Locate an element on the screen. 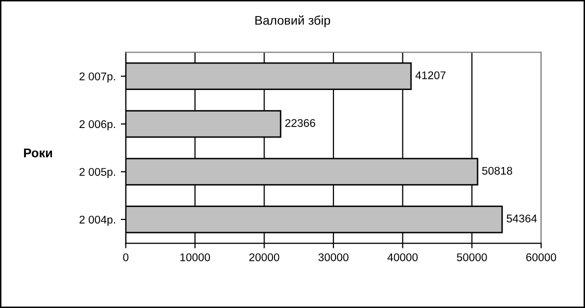  x-tick-label: 60000 is located at coordinates (541, 257).